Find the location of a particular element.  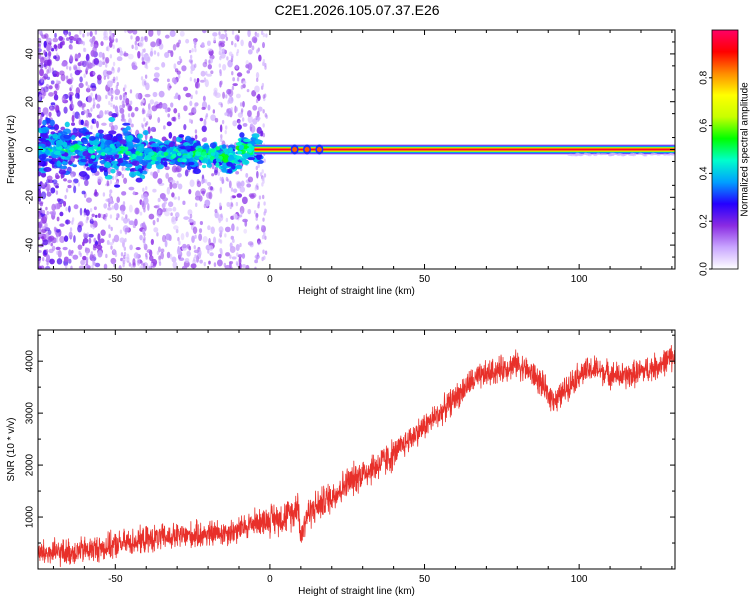

x-tick-label: 0 is located at coordinates (270, 579).